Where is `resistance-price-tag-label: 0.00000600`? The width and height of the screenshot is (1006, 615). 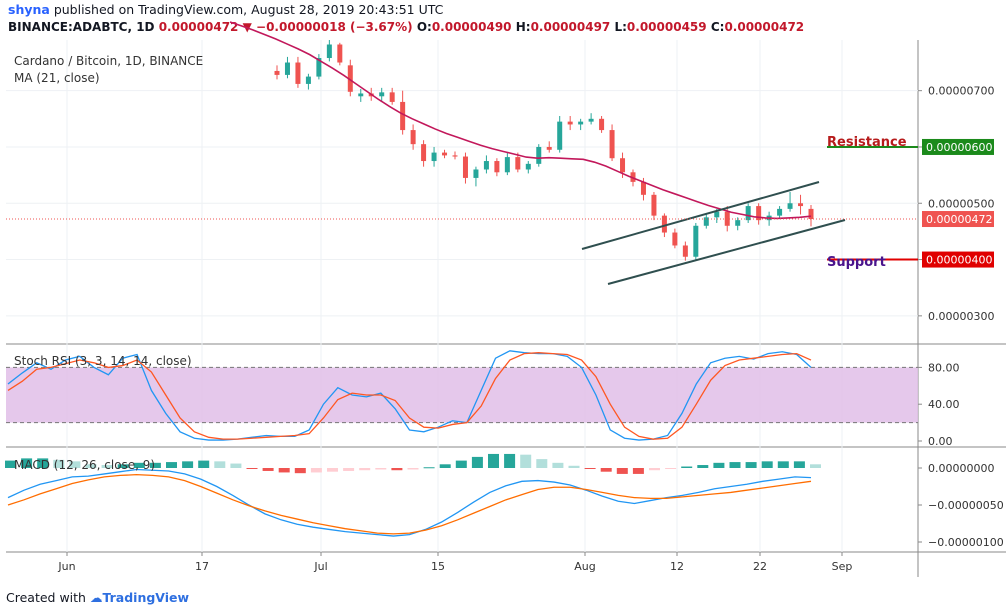 resistance-price-tag-label: 0.00000600 is located at coordinates (959, 147).